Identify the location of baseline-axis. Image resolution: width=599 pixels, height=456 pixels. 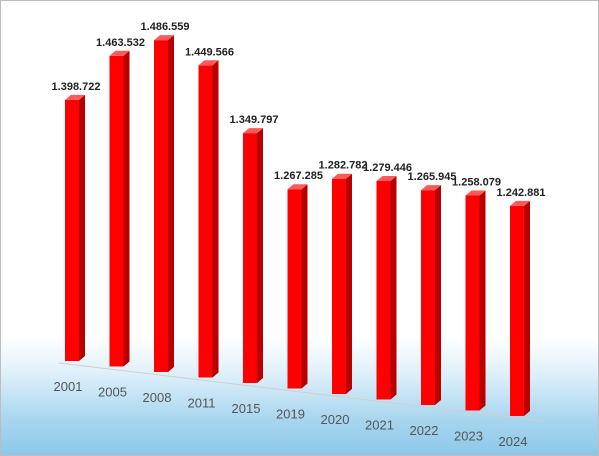
(301, 392).